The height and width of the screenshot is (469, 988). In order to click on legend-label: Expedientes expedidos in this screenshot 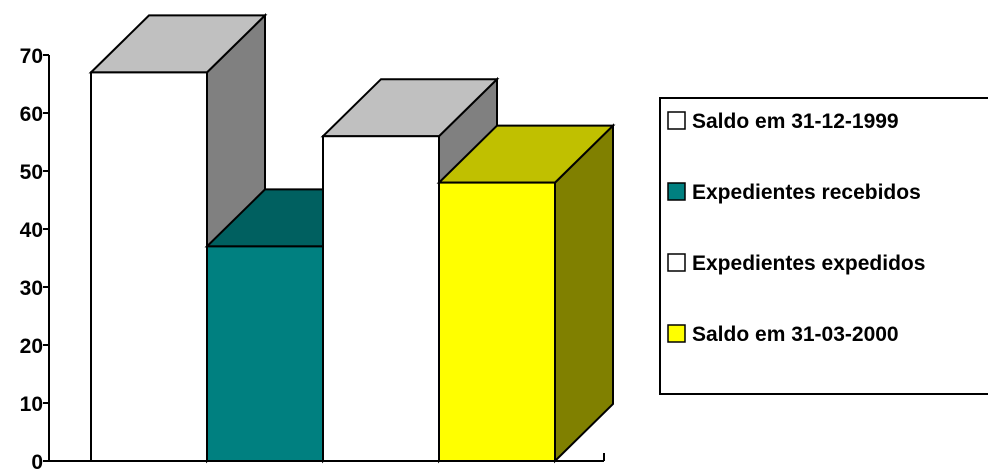, I will do `click(808, 263)`.